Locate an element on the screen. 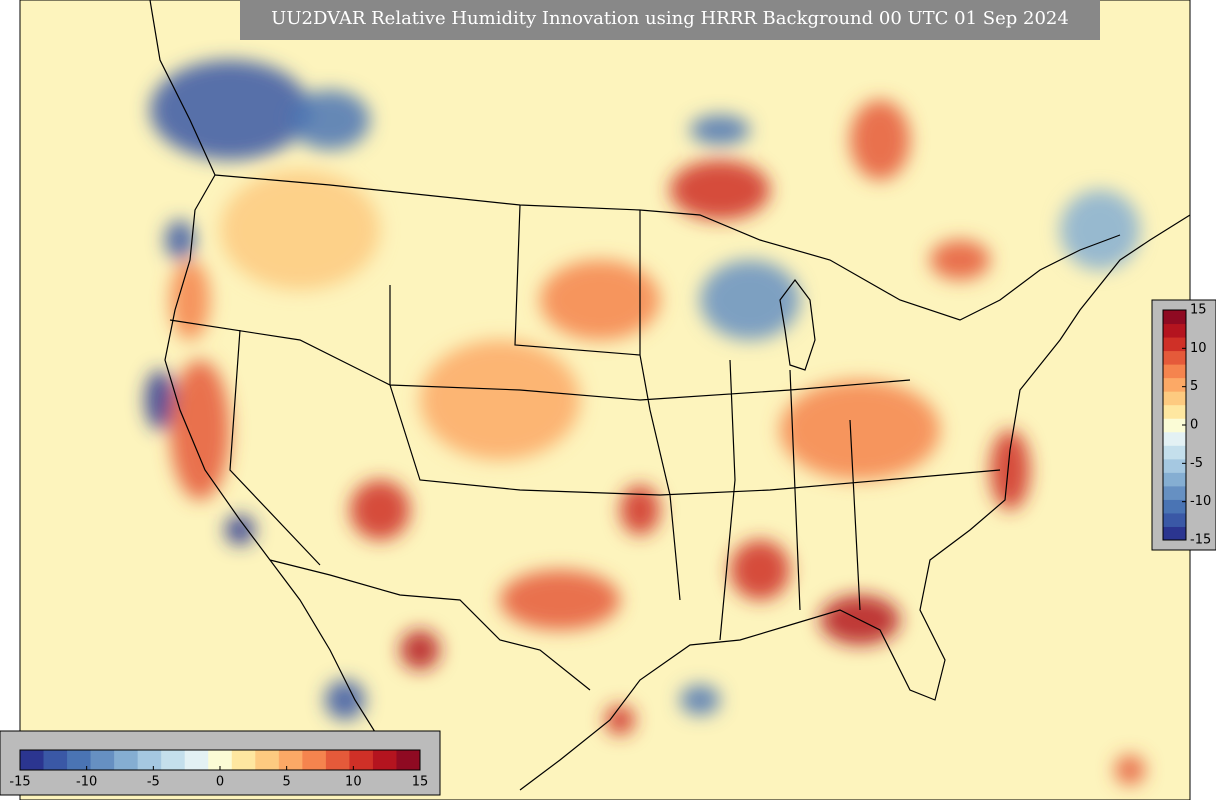  colorbar-vertical: 15 10 5 0 -5 -10 -15 is located at coordinates (1186, 425).